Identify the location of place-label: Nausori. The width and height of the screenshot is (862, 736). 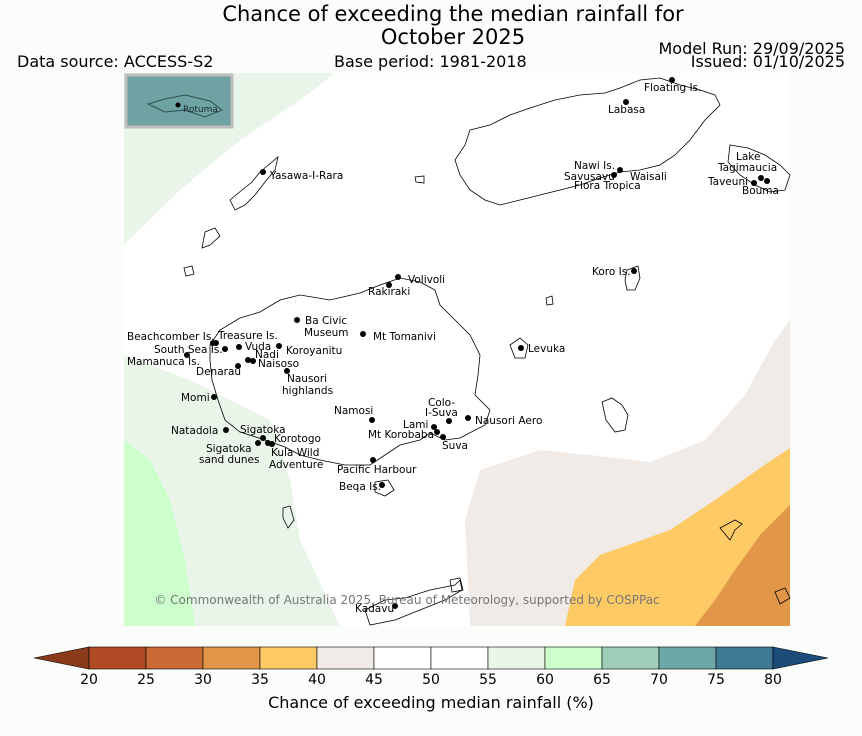
(307, 379).